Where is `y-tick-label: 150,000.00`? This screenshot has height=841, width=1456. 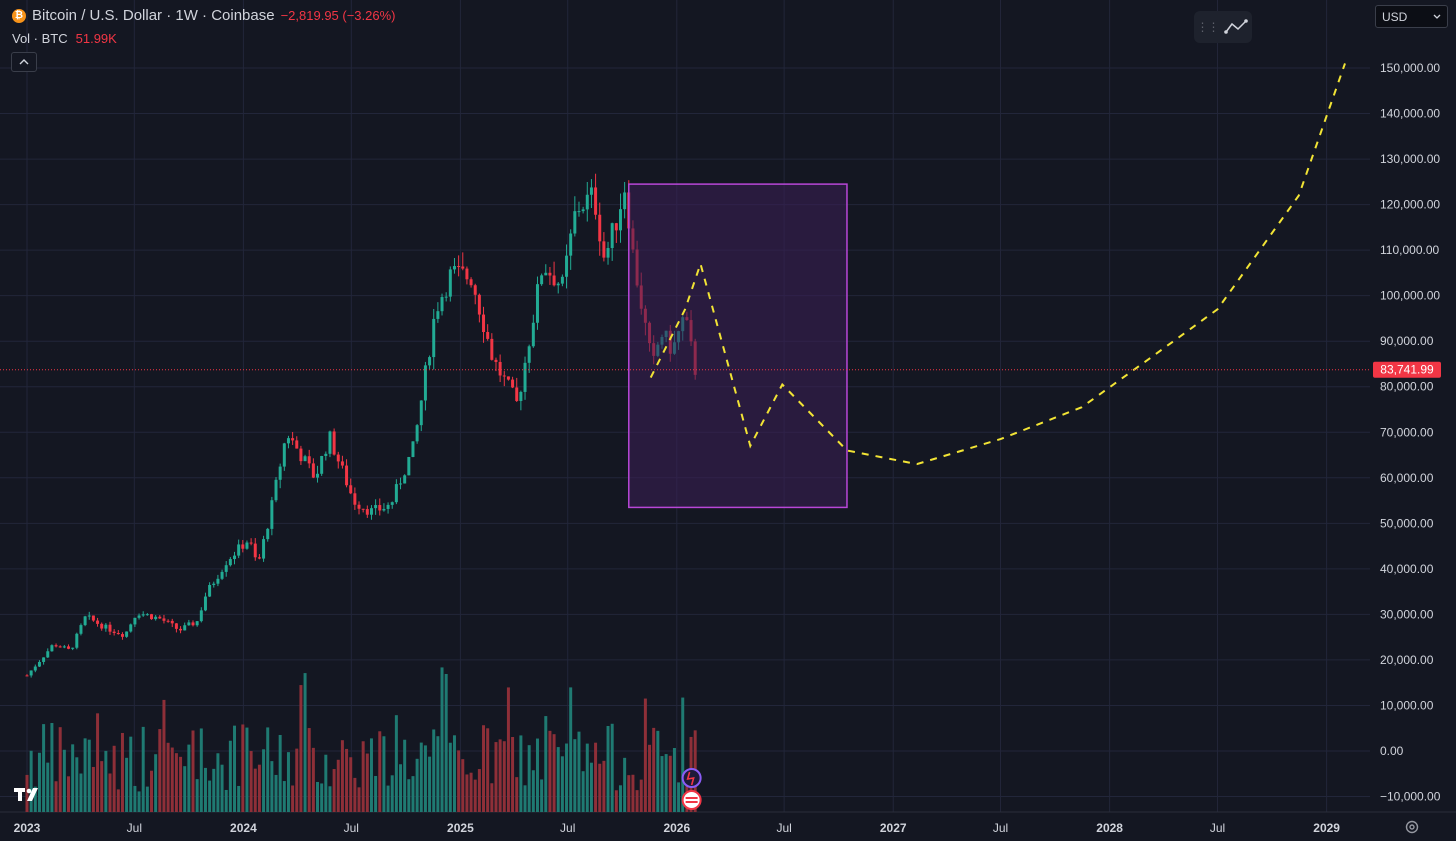
y-tick-label: 150,000.00 is located at coordinates (1410, 68).